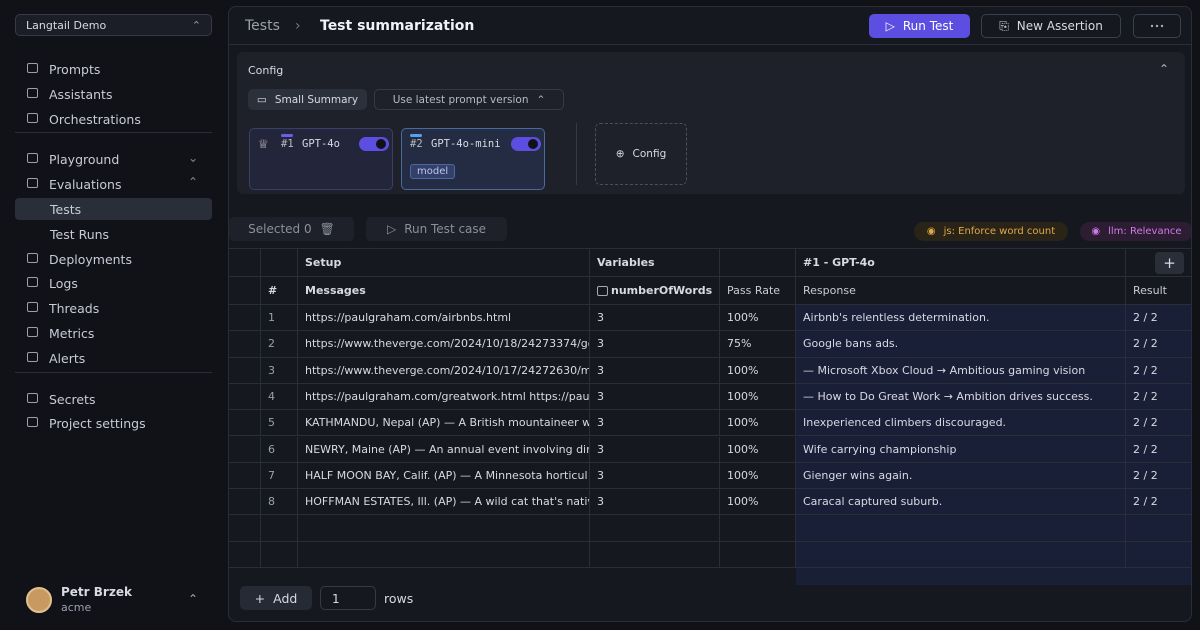  What do you see at coordinates (75, 69) in the screenshot?
I see `nav-item: Prompts` at bounding box center [75, 69].